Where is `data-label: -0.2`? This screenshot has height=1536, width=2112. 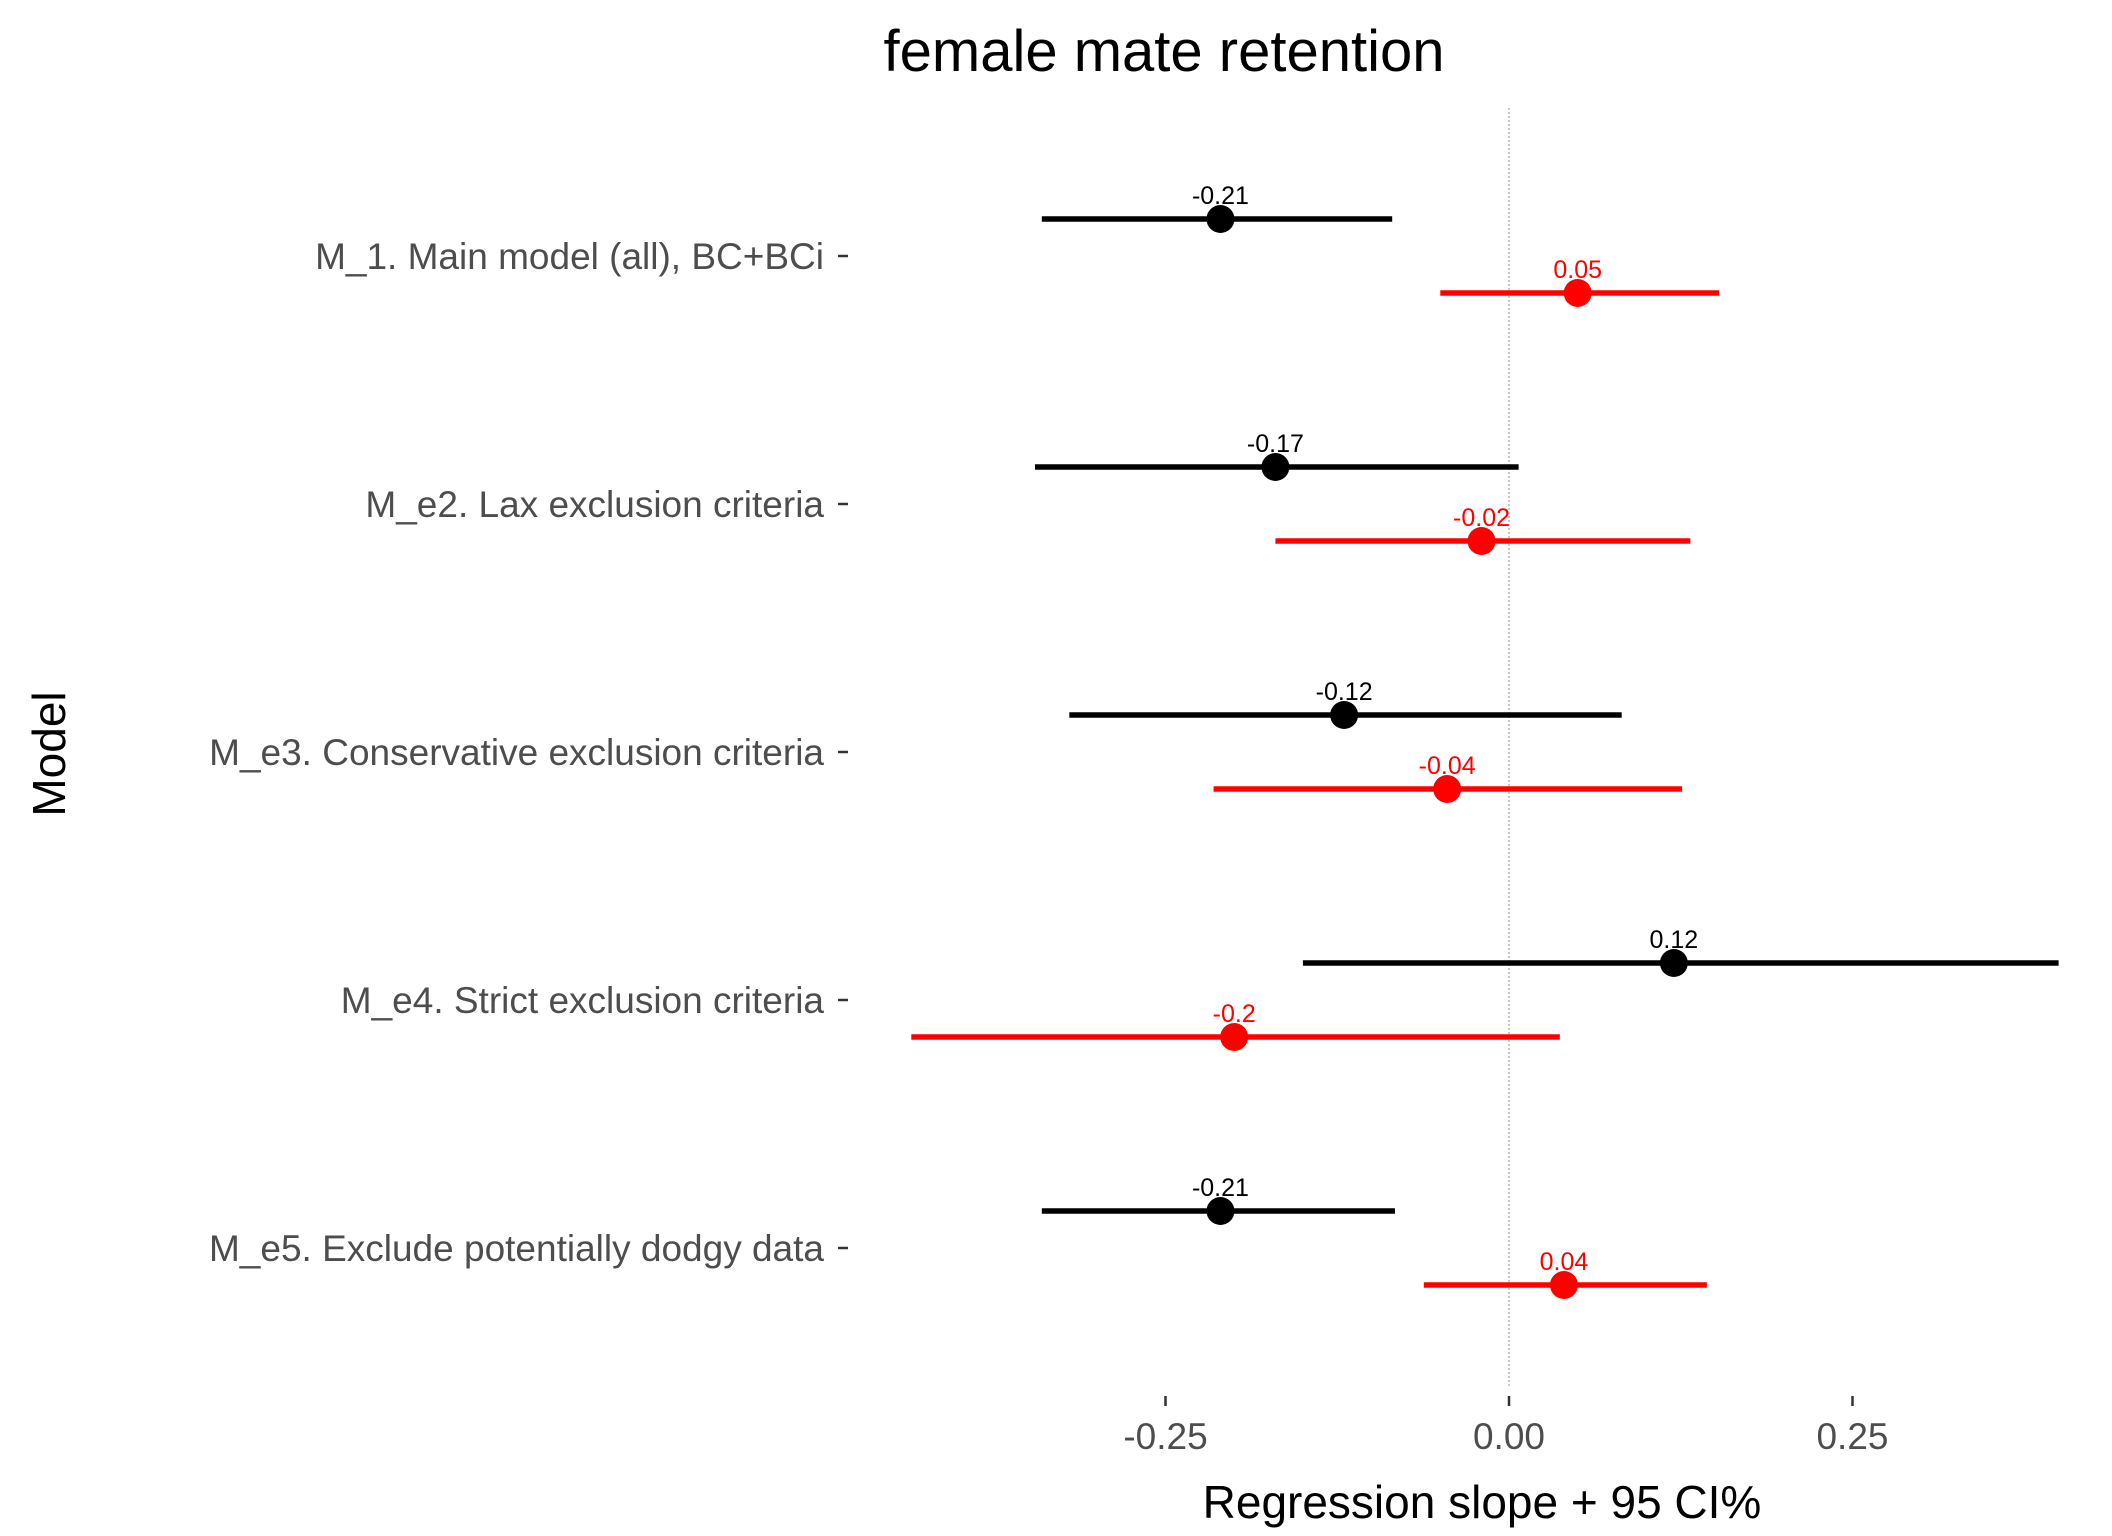
data-label: -0.2 is located at coordinates (1234, 1014).